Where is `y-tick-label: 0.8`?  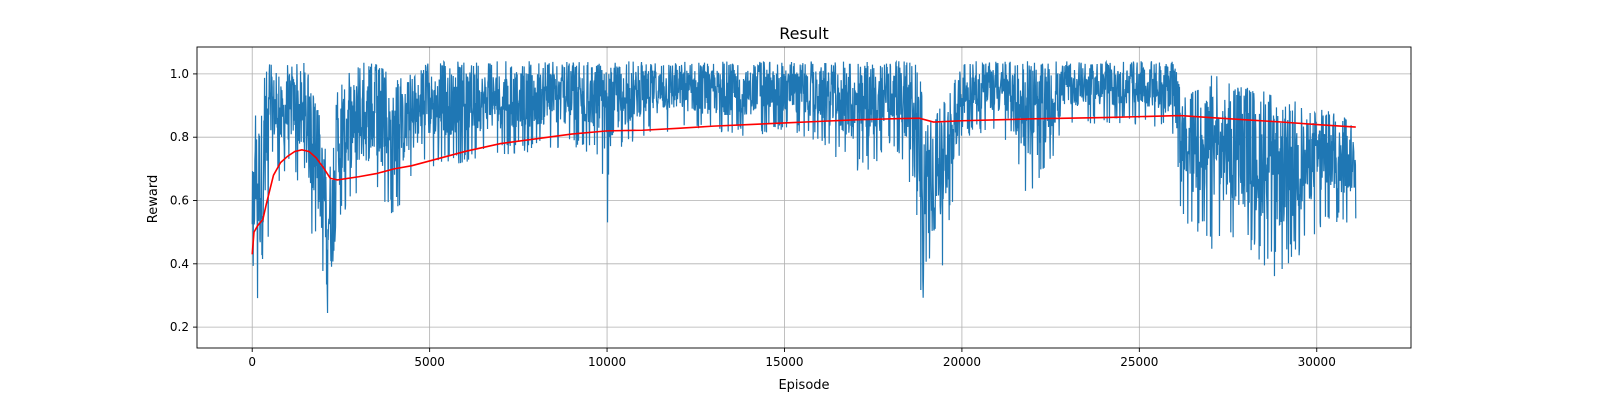
y-tick-label: 0.8 is located at coordinates (179, 137).